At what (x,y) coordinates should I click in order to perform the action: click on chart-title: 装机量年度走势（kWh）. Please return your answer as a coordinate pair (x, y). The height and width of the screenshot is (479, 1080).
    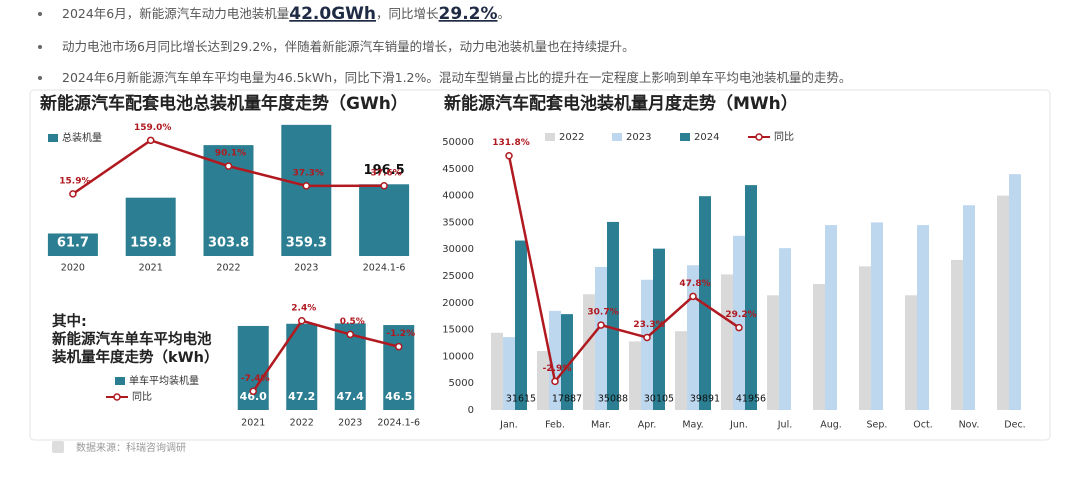
    Looking at the image, I should click on (134, 357).